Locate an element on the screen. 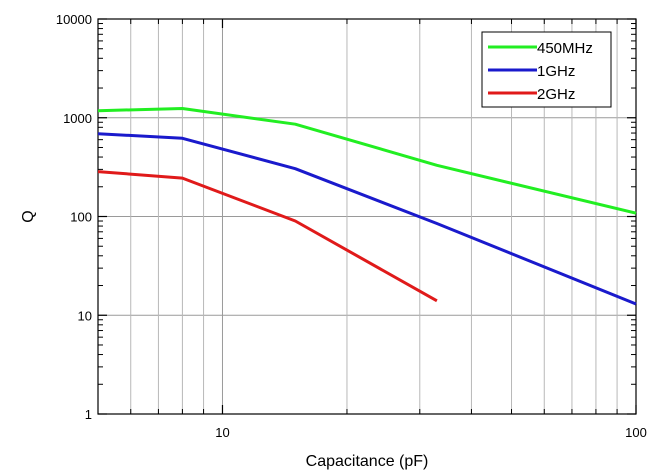  x-axis-title: Capacitance (pF) is located at coordinates (367, 461).